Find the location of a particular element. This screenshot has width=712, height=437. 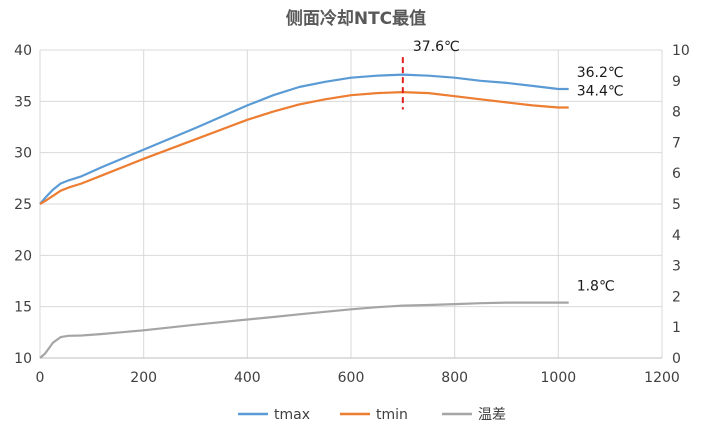

y-left-tick-label: 10 is located at coordinates (23, 359).